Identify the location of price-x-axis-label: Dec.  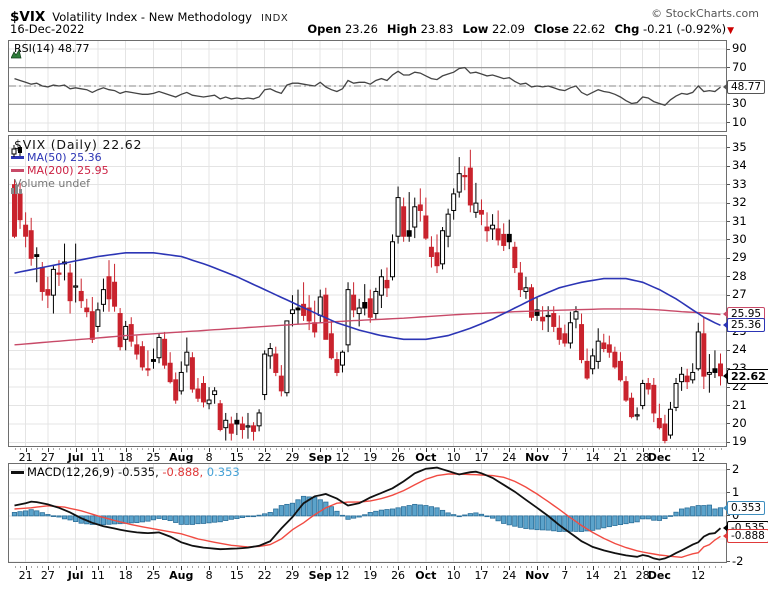
(659, 457).